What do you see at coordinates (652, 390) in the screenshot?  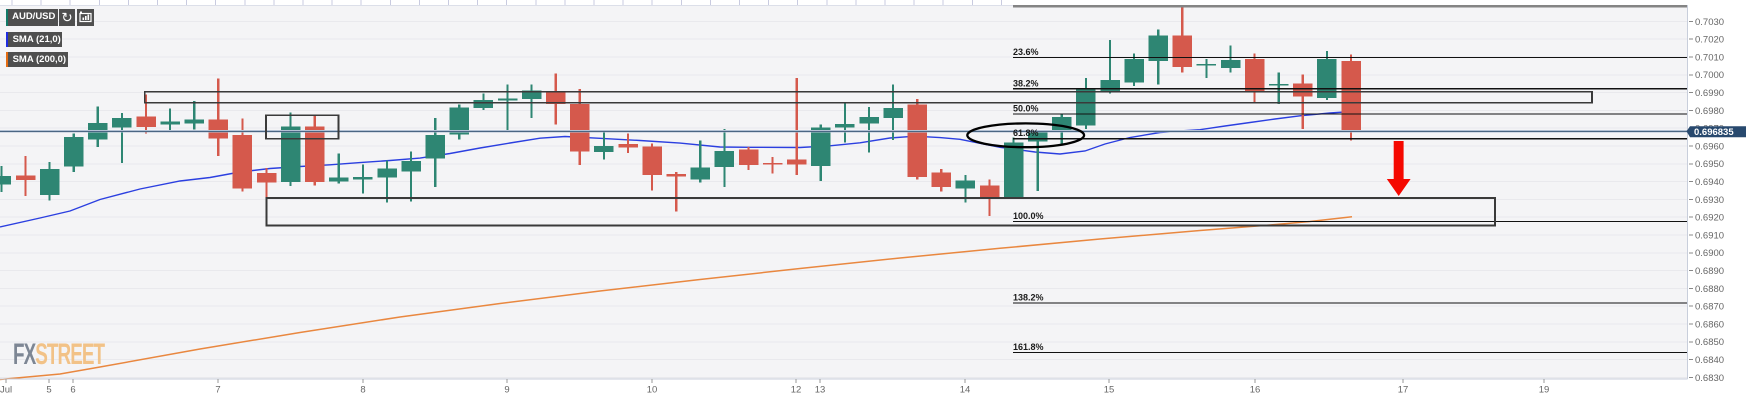 I see `svg-text: 10` at bounding box center [652, 390].